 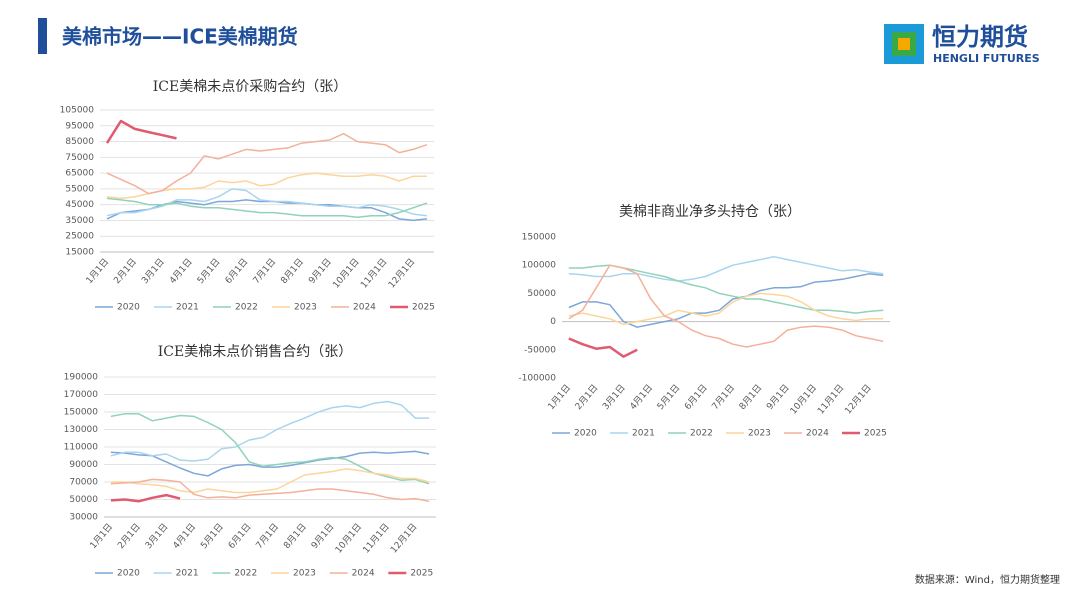 What do you see at coordinates (81, 378) in the screenshot?
I see `y-tick-label: 190000` at bounding box center [81, 378].